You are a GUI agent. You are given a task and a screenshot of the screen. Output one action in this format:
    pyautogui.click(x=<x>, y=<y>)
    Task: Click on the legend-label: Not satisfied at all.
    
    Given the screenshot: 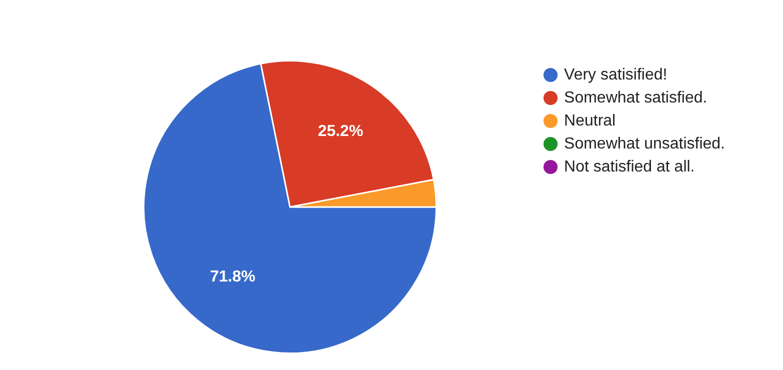 What is the action you would take?
    pyautogui.click(x=629, y=167)
    